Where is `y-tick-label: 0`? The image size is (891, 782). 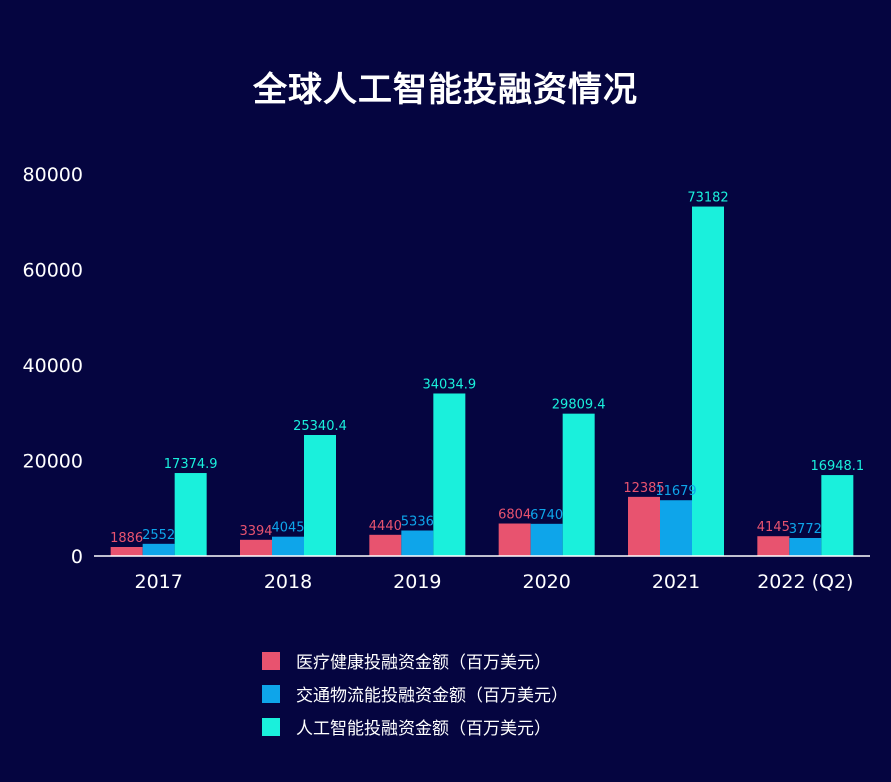
y-tick-label: 0 is located at coordinates (77, 557).